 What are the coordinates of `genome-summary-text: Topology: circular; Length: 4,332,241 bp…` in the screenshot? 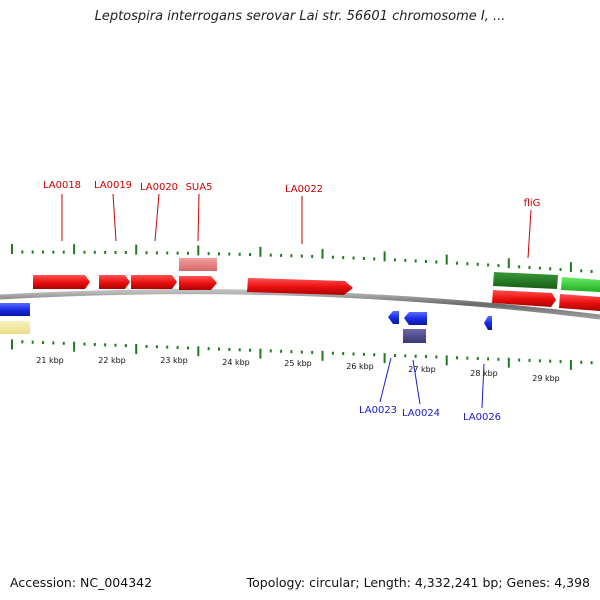 It's located at (418, 582).